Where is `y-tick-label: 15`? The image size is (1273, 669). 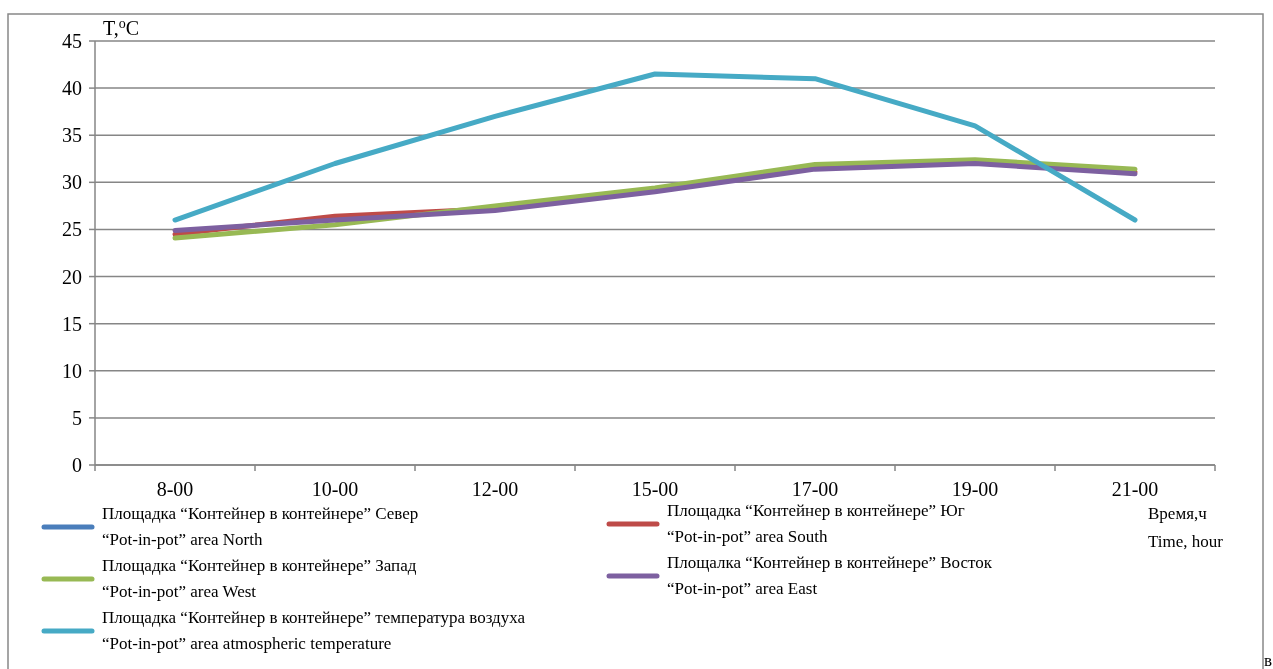 y-tick-label: 15 is located at coordinates (72, 323).